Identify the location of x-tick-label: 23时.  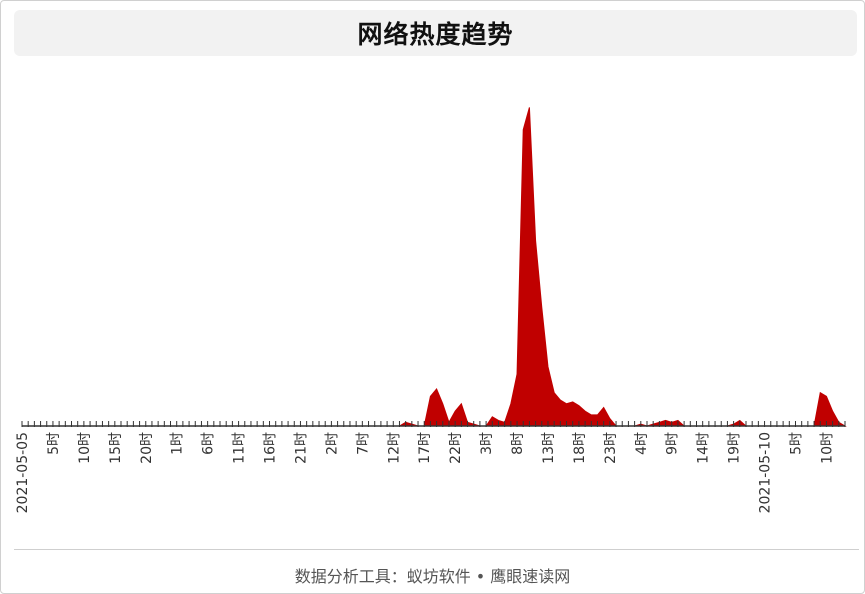
(611, 448).